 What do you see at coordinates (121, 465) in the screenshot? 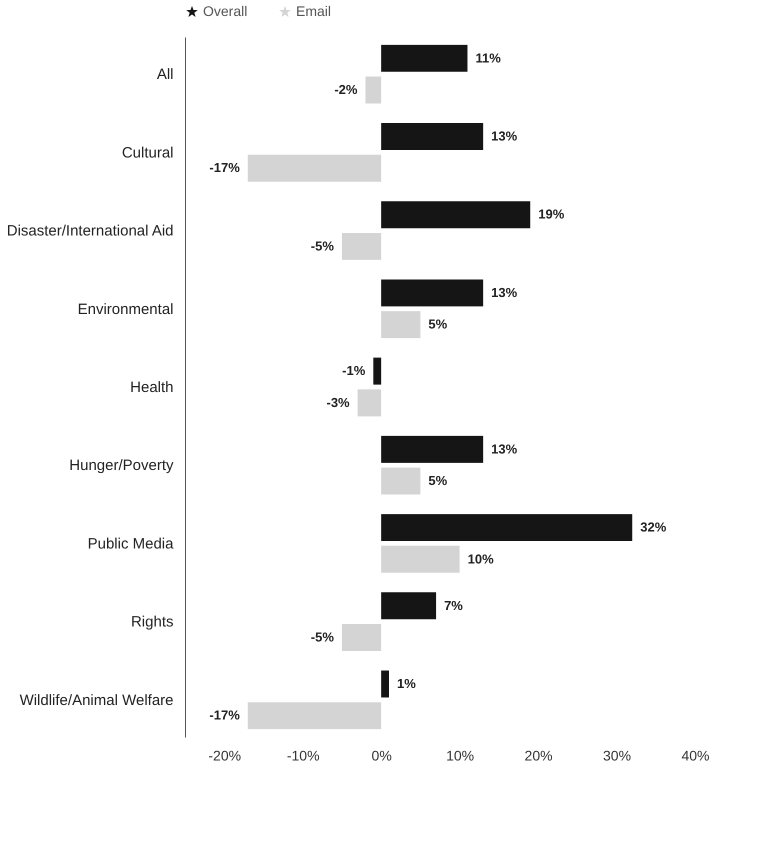
I see `y-tick-label: Hunger/Poverty` at bounding box center [121, 465].